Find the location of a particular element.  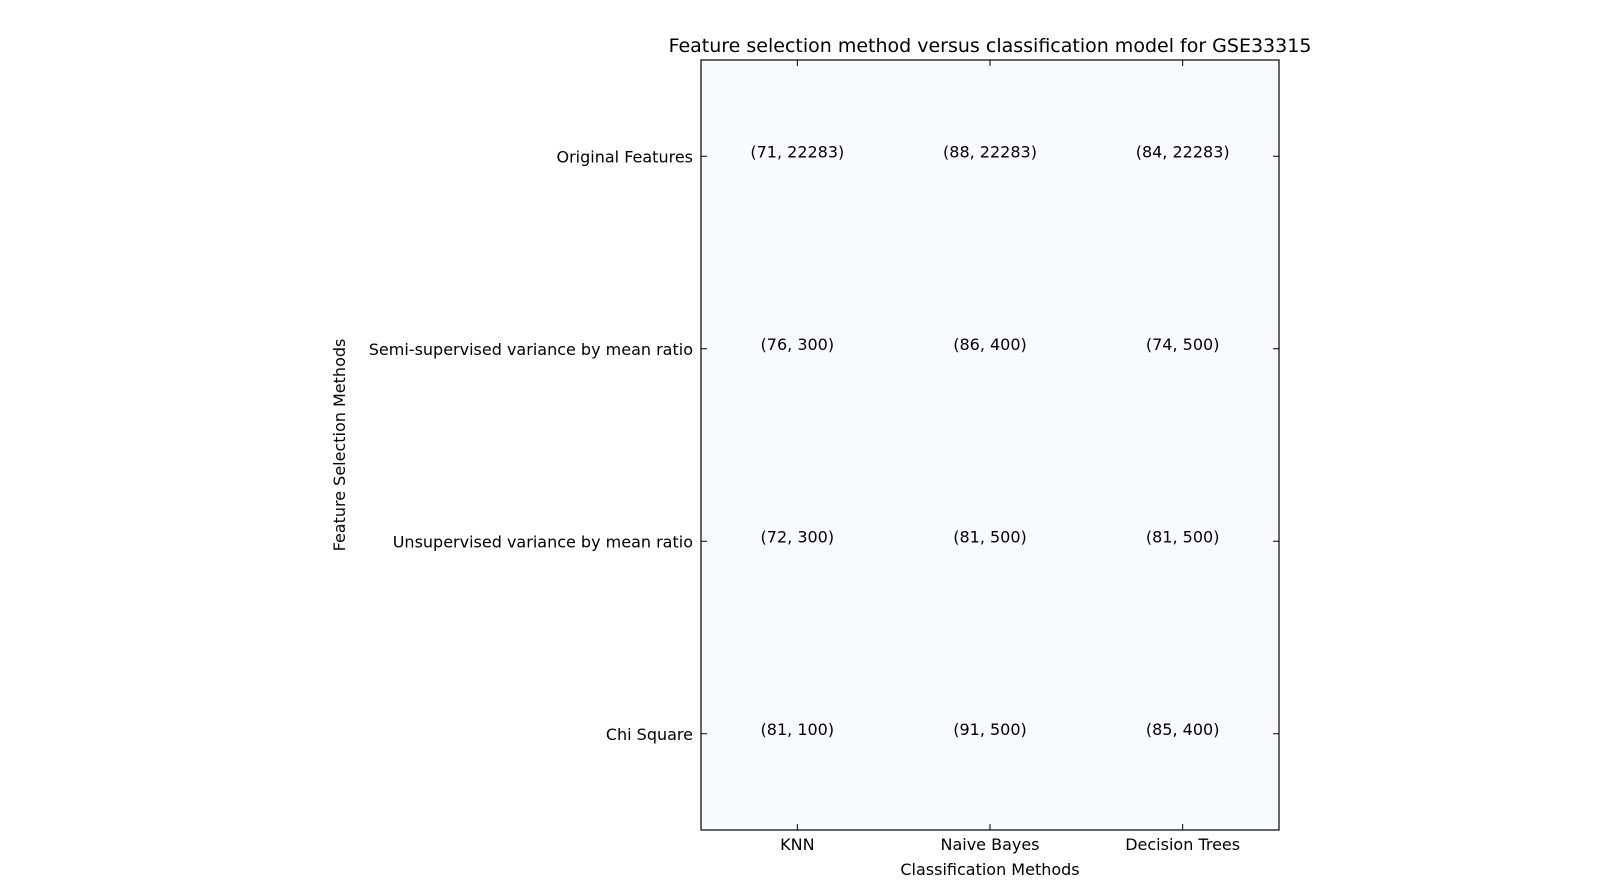

x-tick-labels: KNN Naive Bayes Decision Trees is located at coordinates (1010, 844).